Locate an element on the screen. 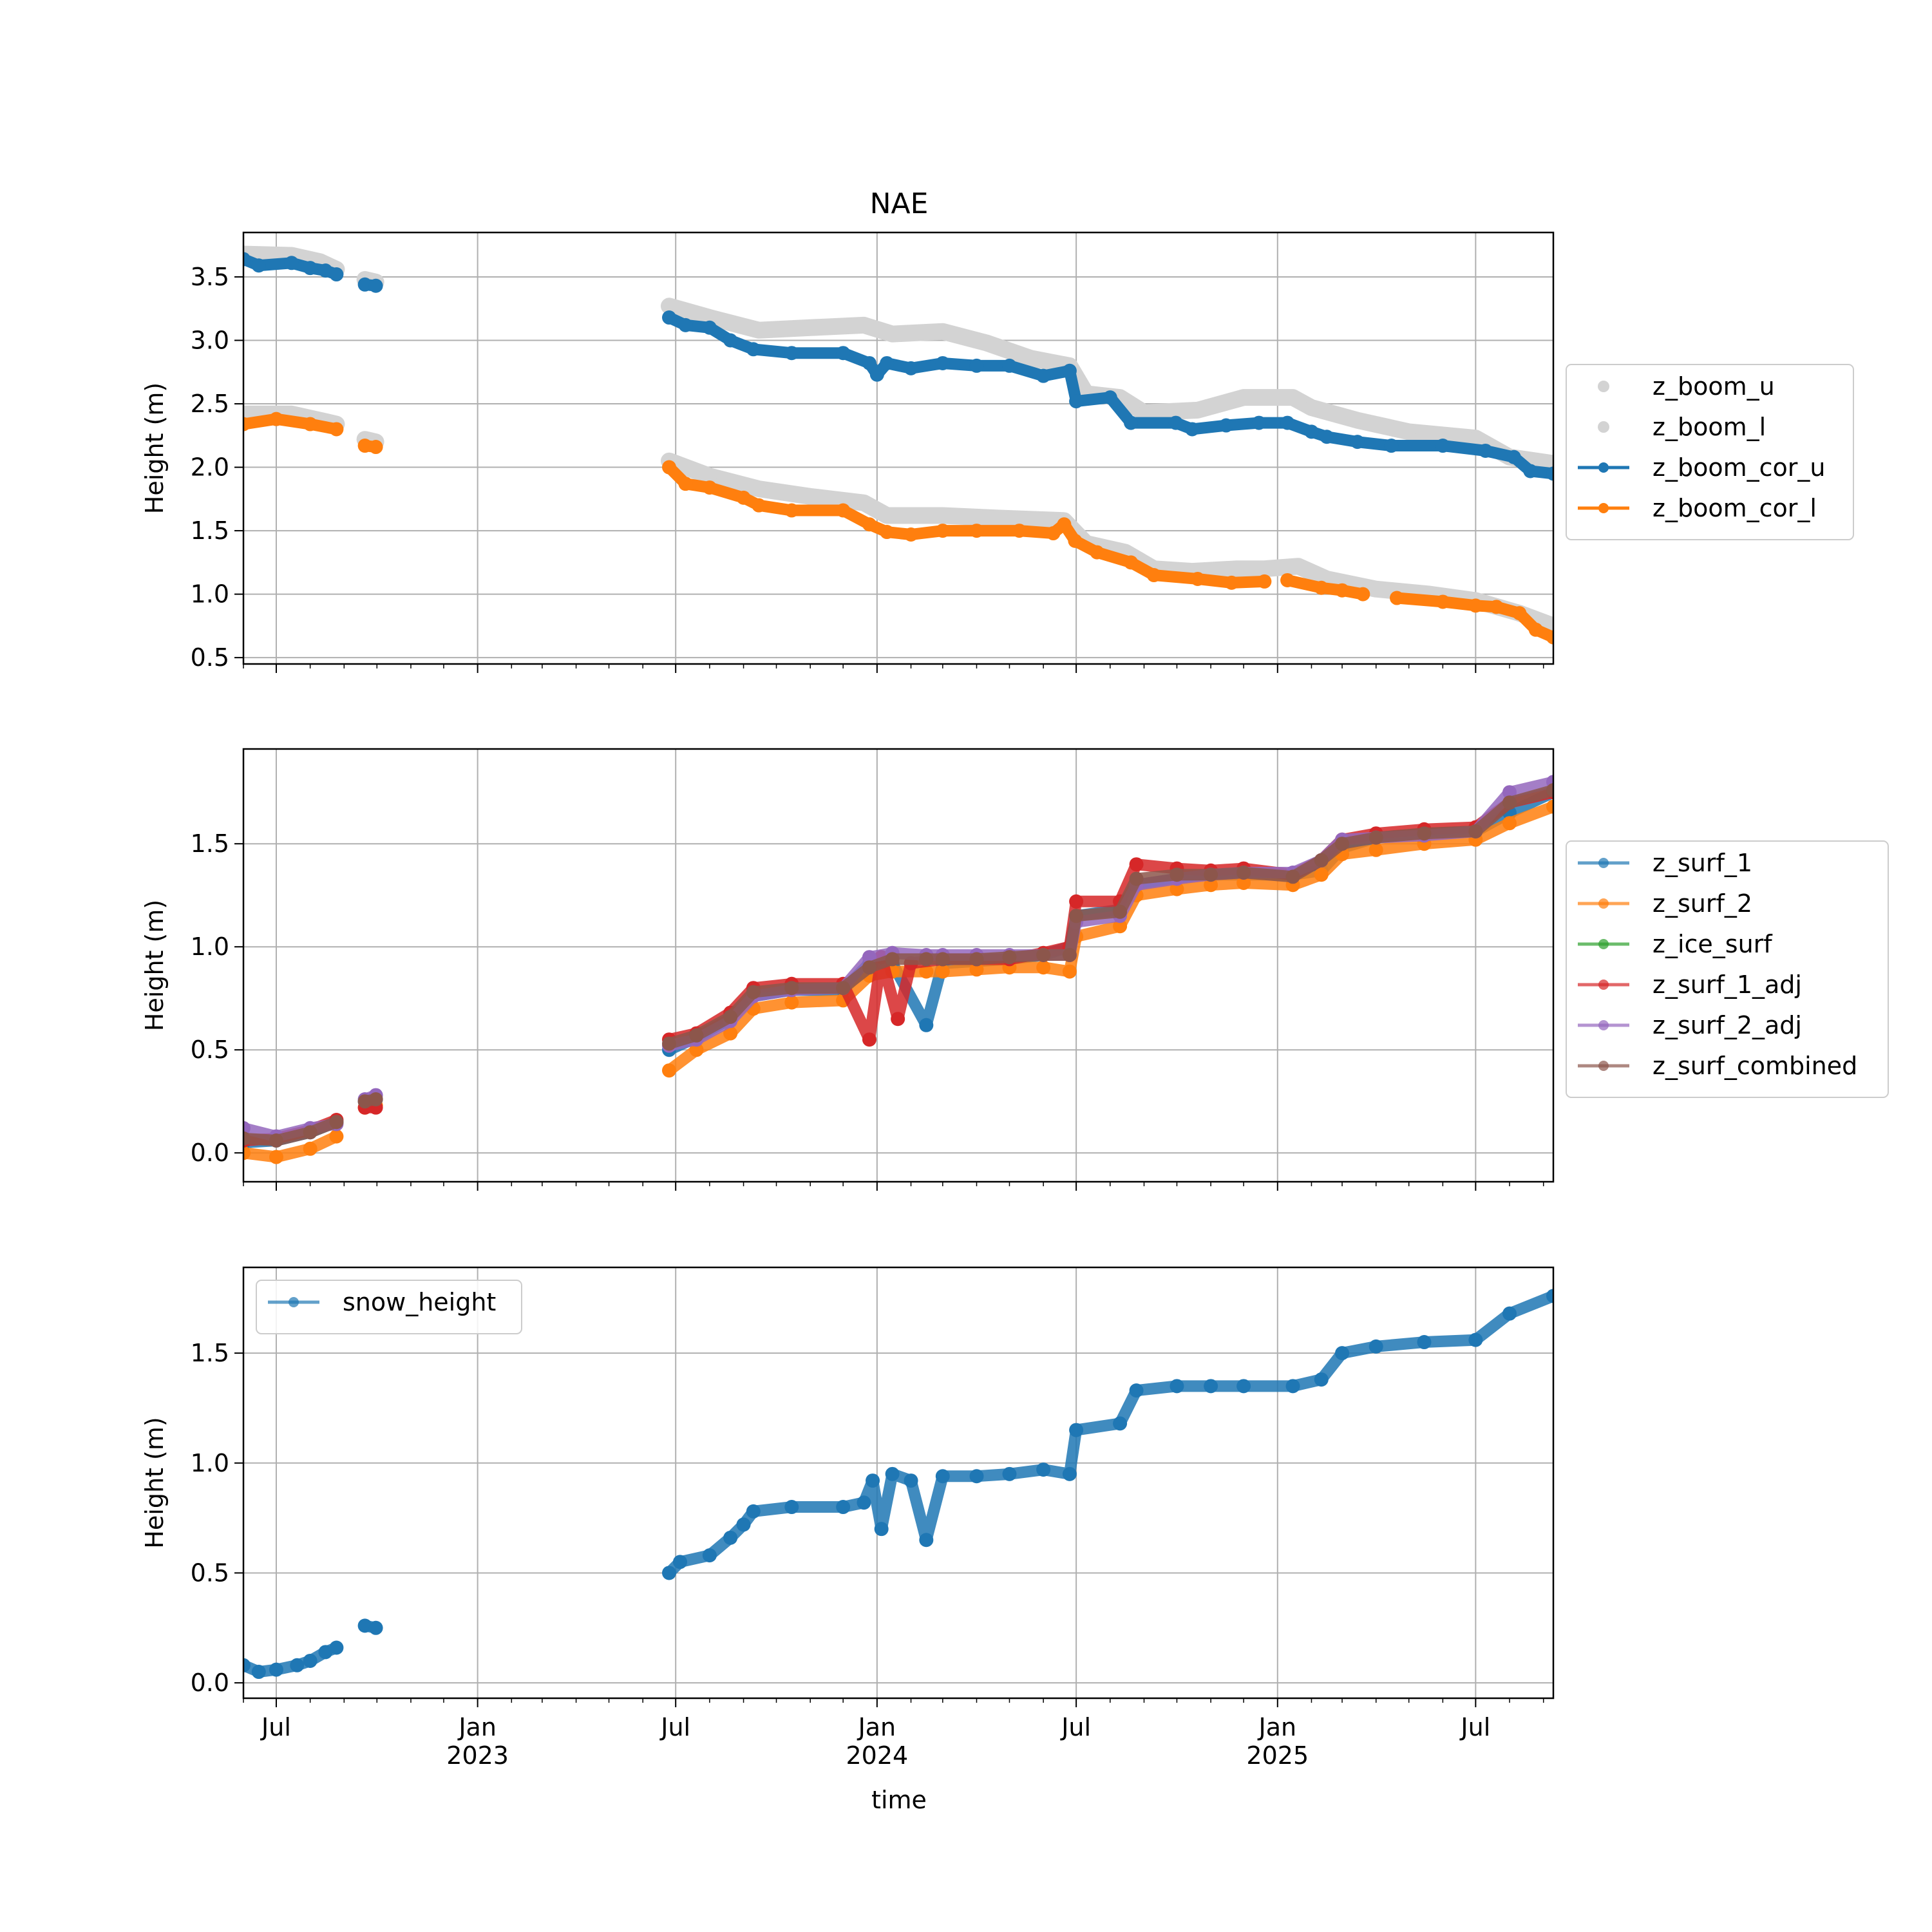  legend: z_boom_u z_boom_l z_boom_cor_u z_boom_cor_l is located at coordinates (1710, 452).